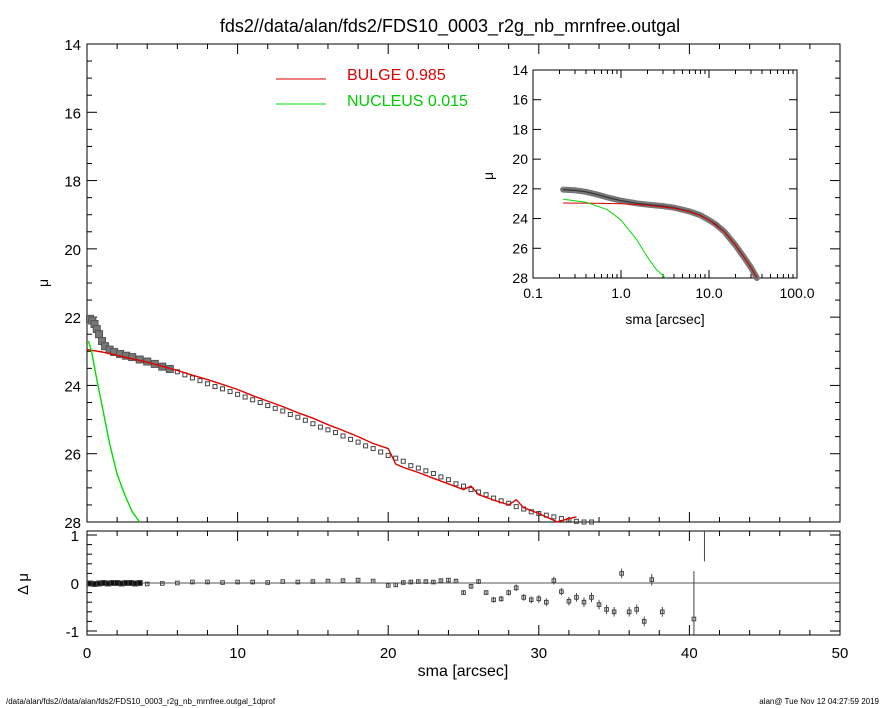 The width and height of the screenshot is (885, 708). Describe the element at coordinates (72, 45) in the screenshot. I see `main-ytick-label: 14` at that location.